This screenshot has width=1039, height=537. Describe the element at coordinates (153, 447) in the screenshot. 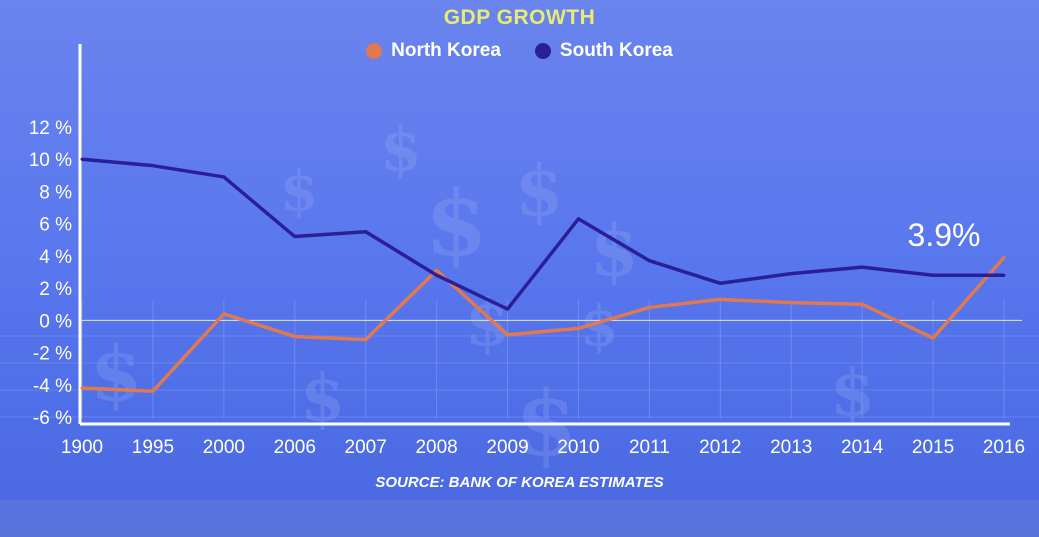

I see `x-tick-label: 1995` at that location.